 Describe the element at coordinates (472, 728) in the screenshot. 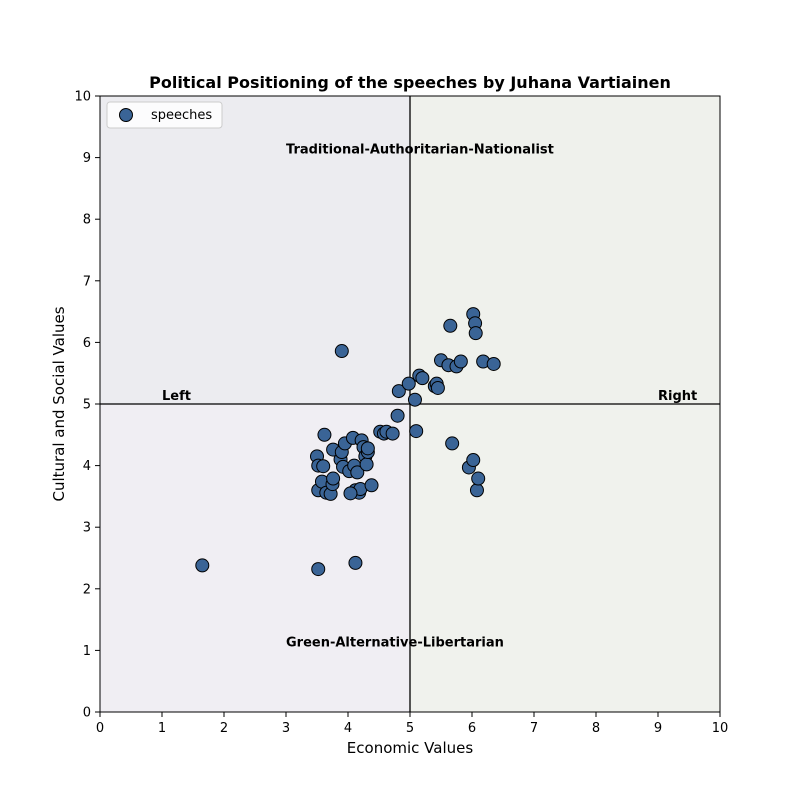

I see `x-tick-label: 6` at that location.